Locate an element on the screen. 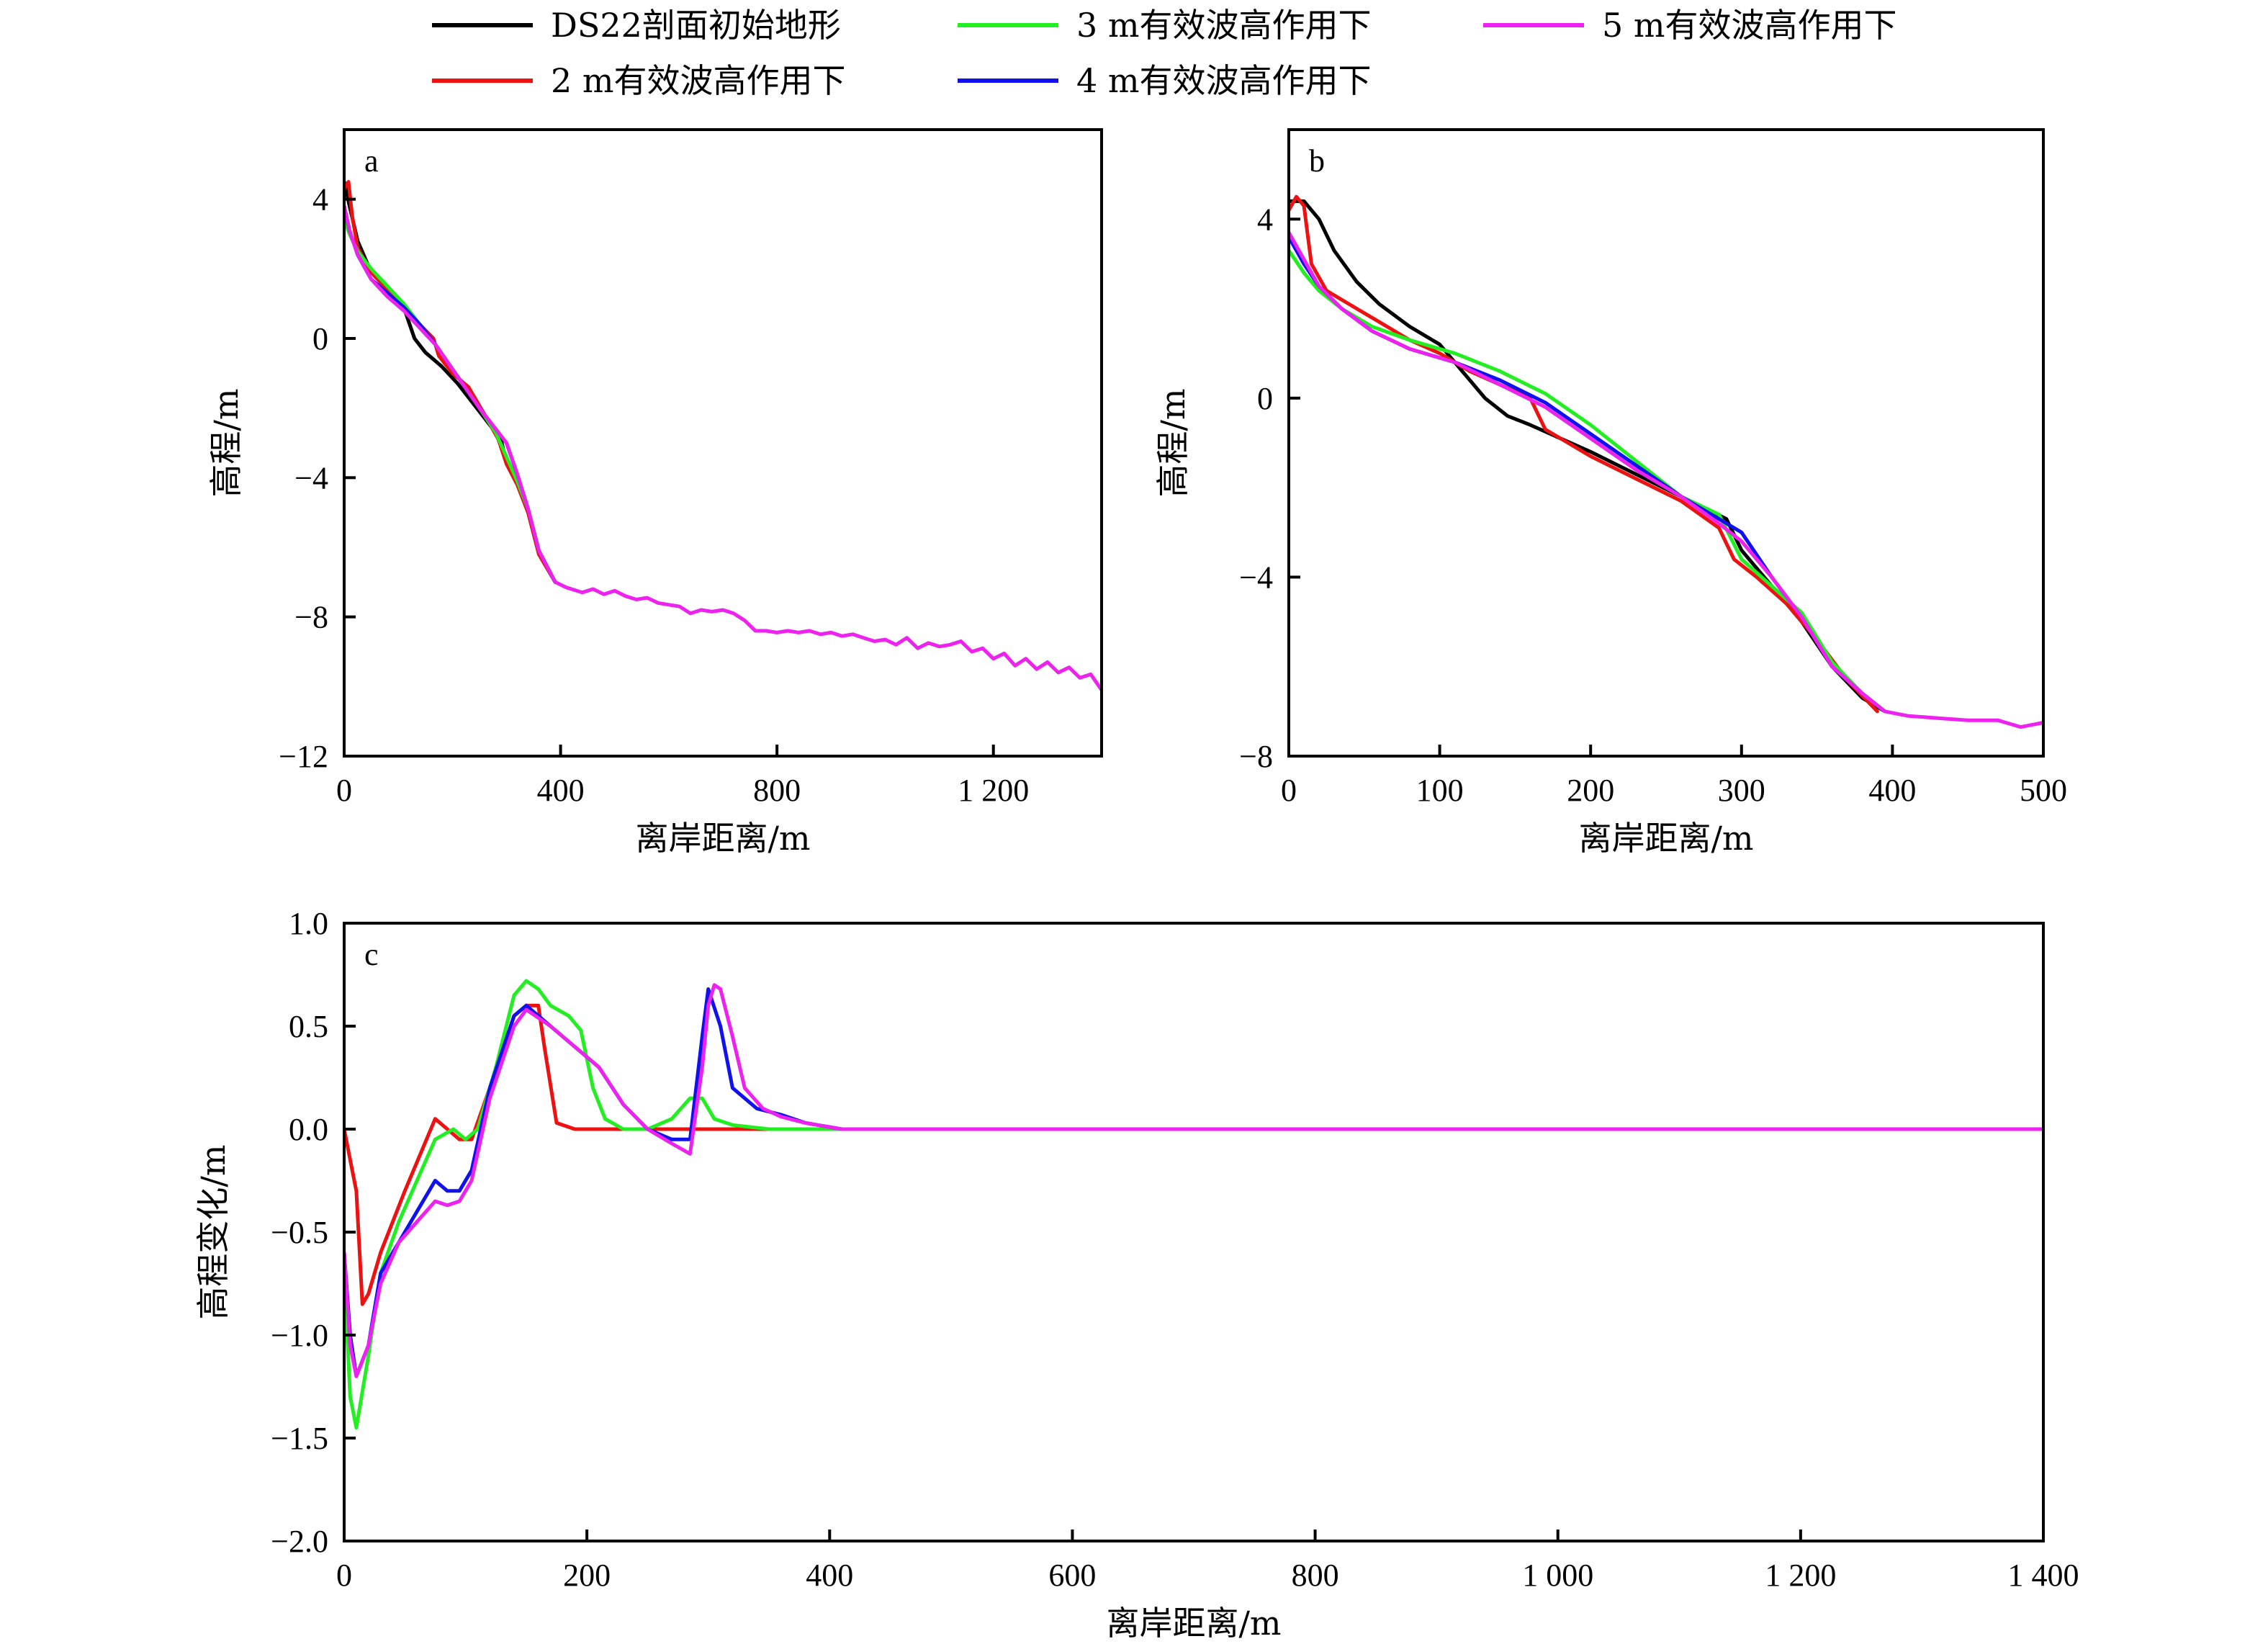 The width and height of the screenshot is (2268, 1644). x-tick-label: 1 400 is located at coordinates (2043, 1575).